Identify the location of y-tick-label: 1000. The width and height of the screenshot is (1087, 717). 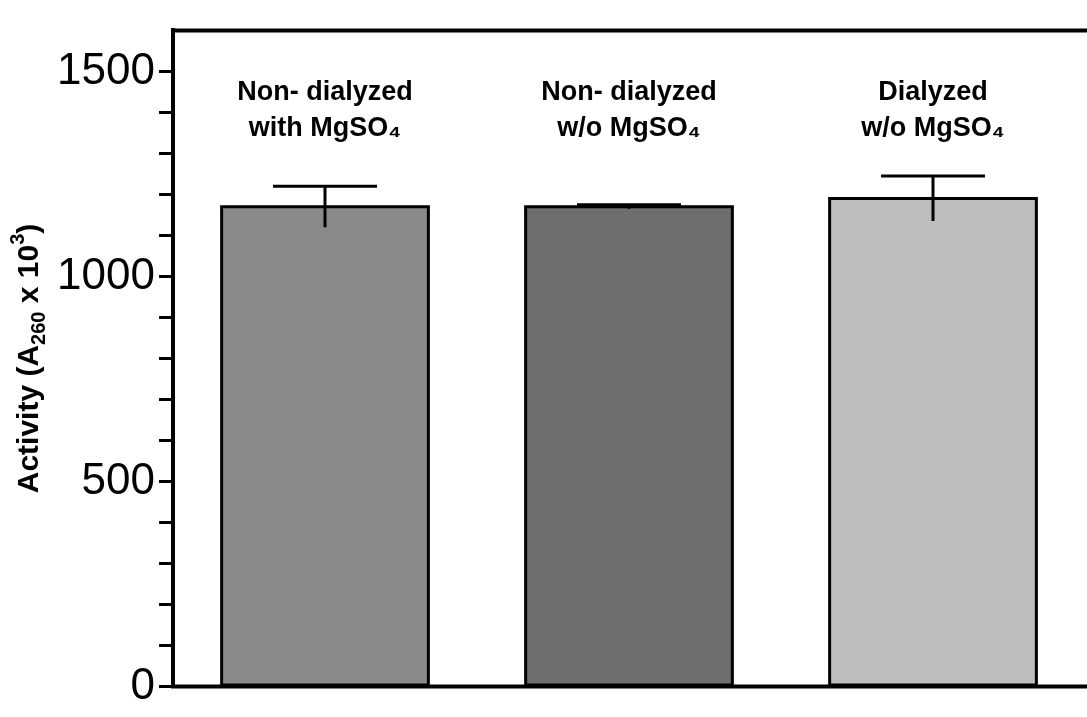
(106, 273).